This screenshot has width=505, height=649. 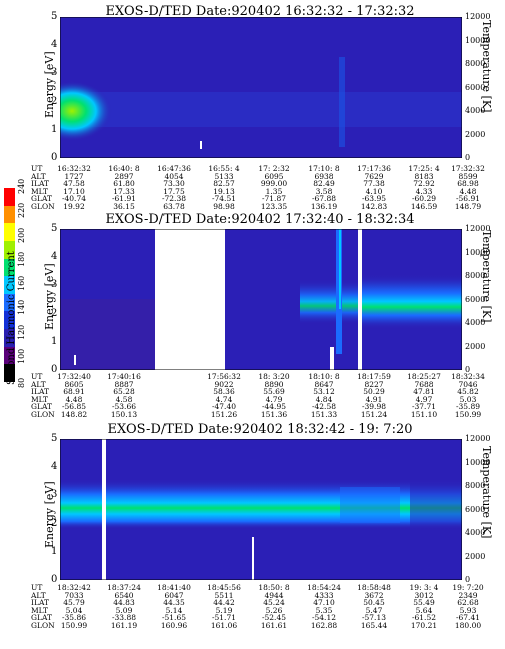 What do you see at coordinates (21, 259) in the screenshot?
I see `colorbar-tick: 180` at bounding box center [21, 259].